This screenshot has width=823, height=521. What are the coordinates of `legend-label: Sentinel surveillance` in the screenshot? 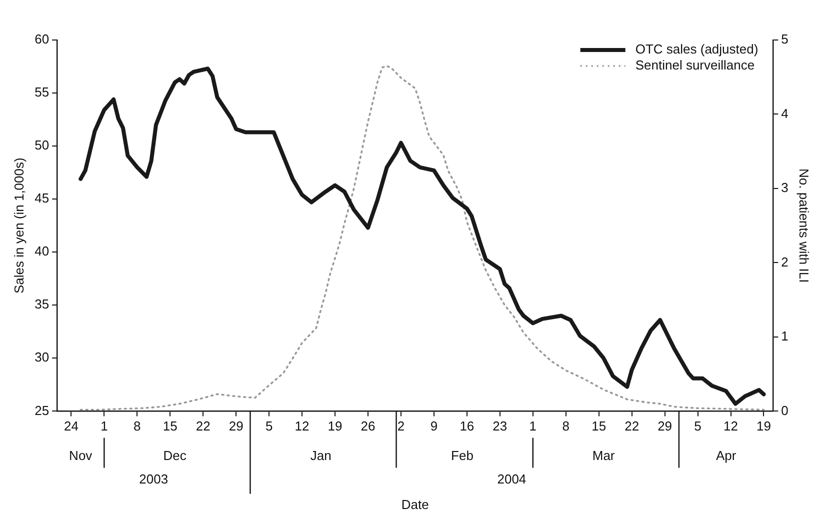 It's located at (695, 65).